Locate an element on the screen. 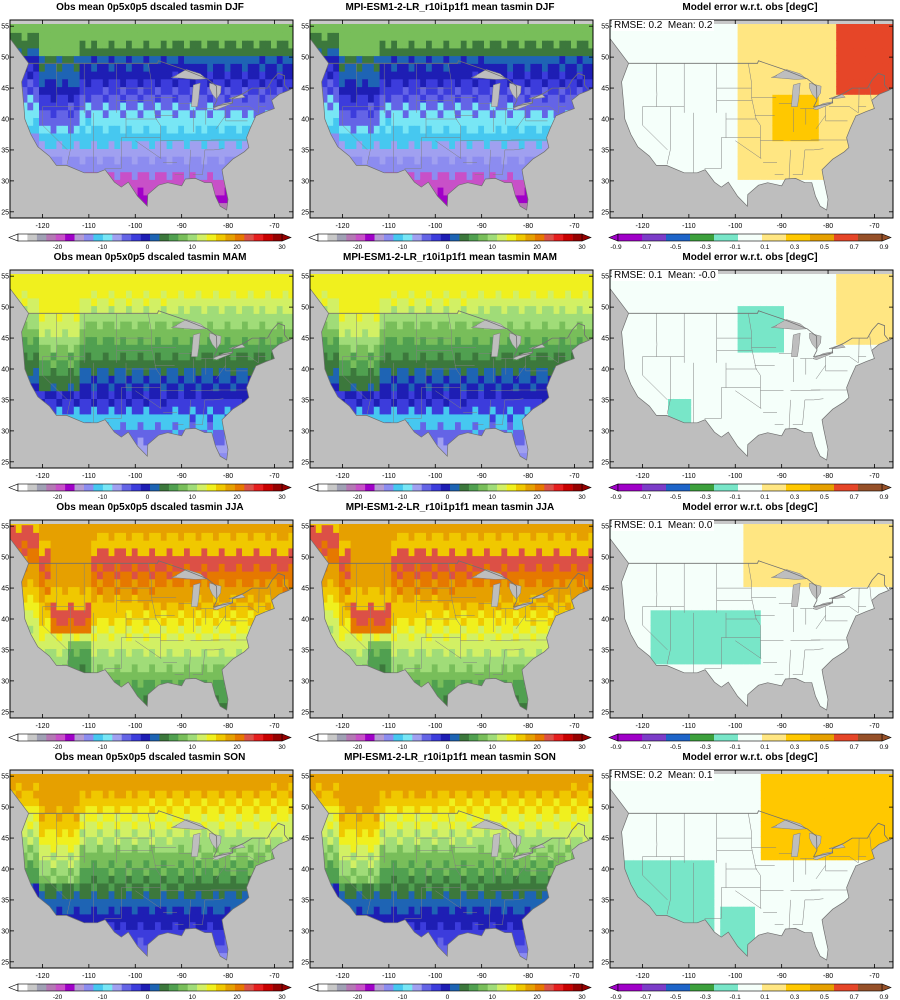 Image resolution: width=900 pixels, height=1000 pixels. rmse-value: 0.2 is located at coordinates (655, 775).